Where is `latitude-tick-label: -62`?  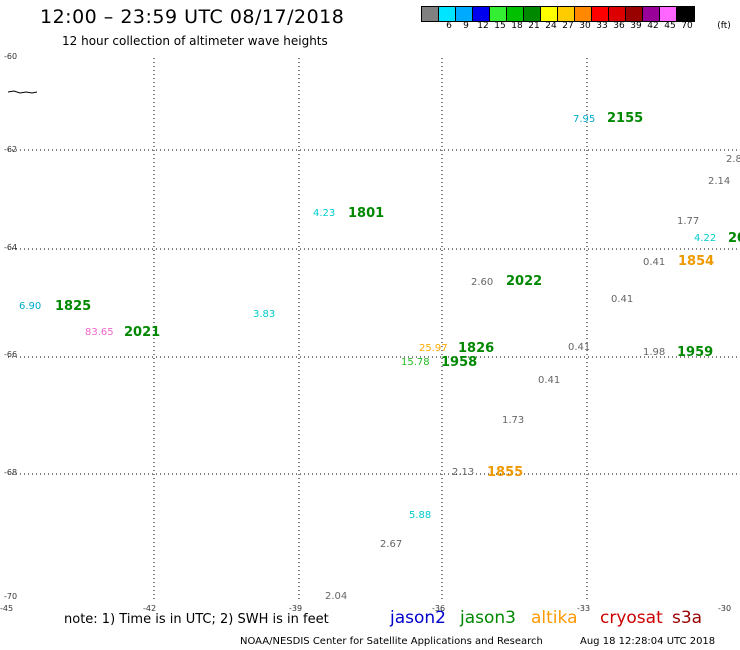 latitude-tick-label: -62 is located at coordinates (11, 149).